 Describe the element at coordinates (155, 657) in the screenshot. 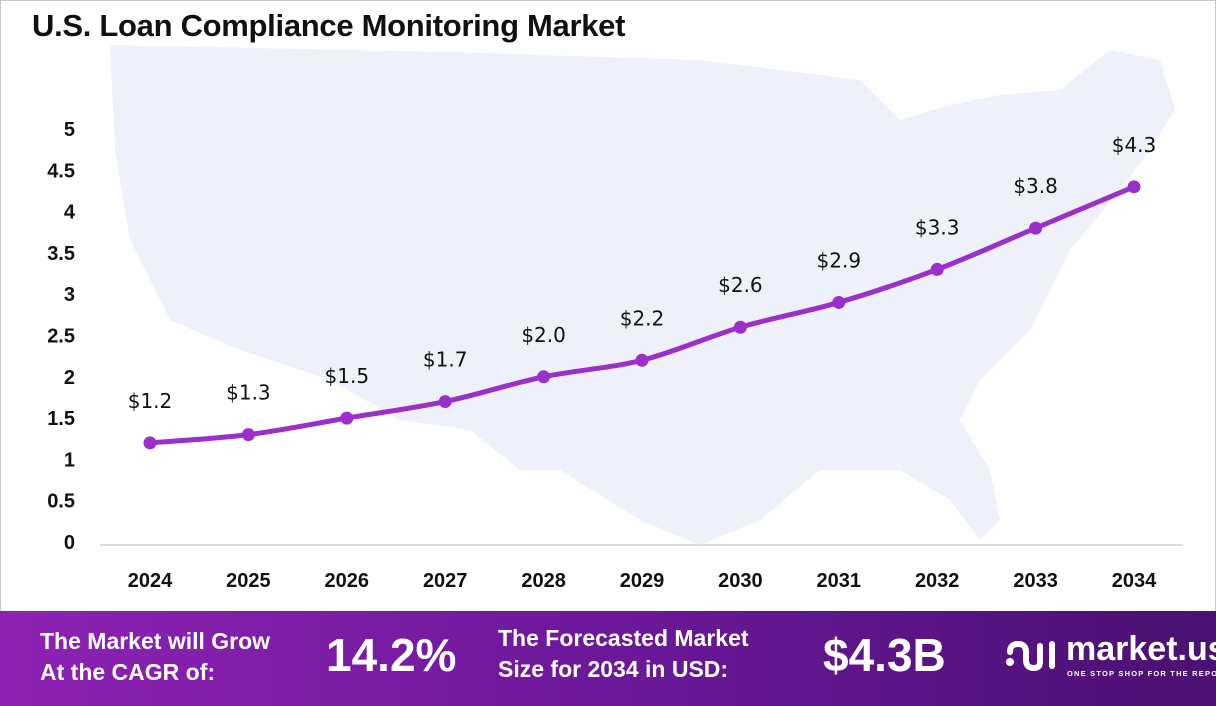

I see `cagr-label: The Market will Grow At the CAGR of:` at that location.